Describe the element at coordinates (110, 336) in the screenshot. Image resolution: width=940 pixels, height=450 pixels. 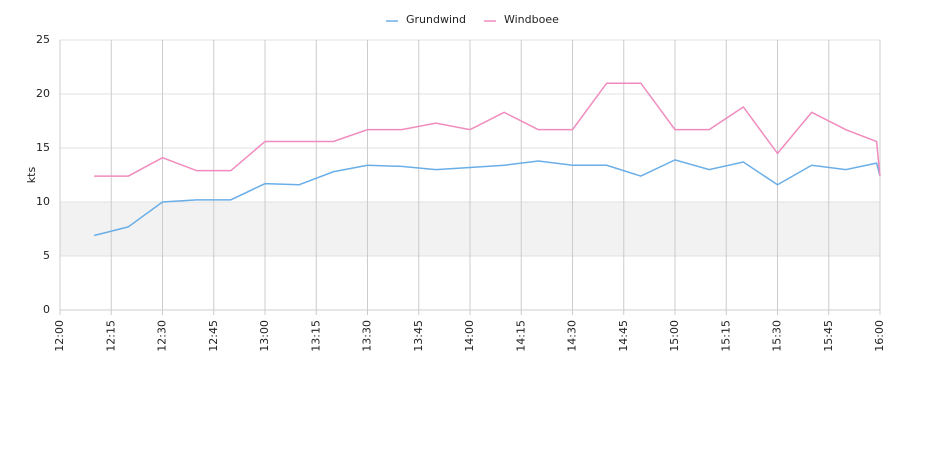
I see `x-tick-label: 12:15` at that location.